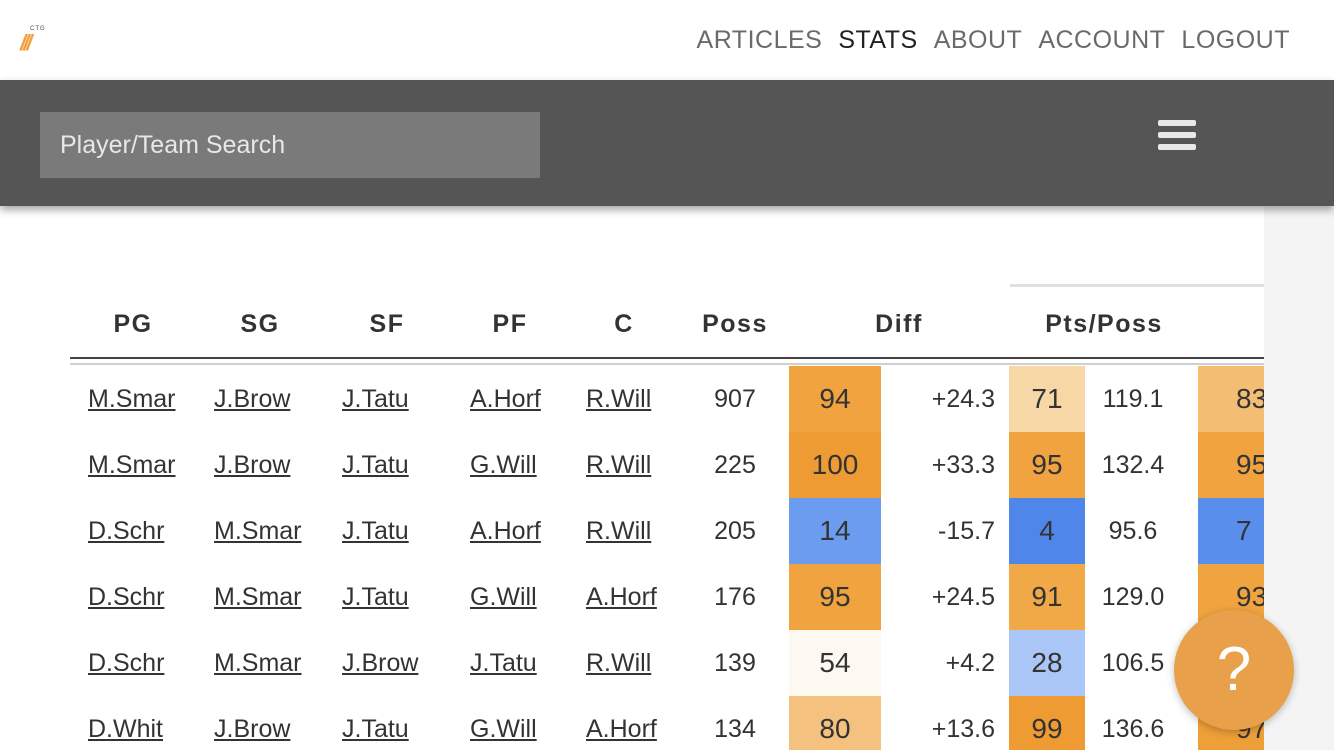 This screenshot has height=750, width=1334. I want to click on diff-percentile-cell: 54, so click(835, 663).